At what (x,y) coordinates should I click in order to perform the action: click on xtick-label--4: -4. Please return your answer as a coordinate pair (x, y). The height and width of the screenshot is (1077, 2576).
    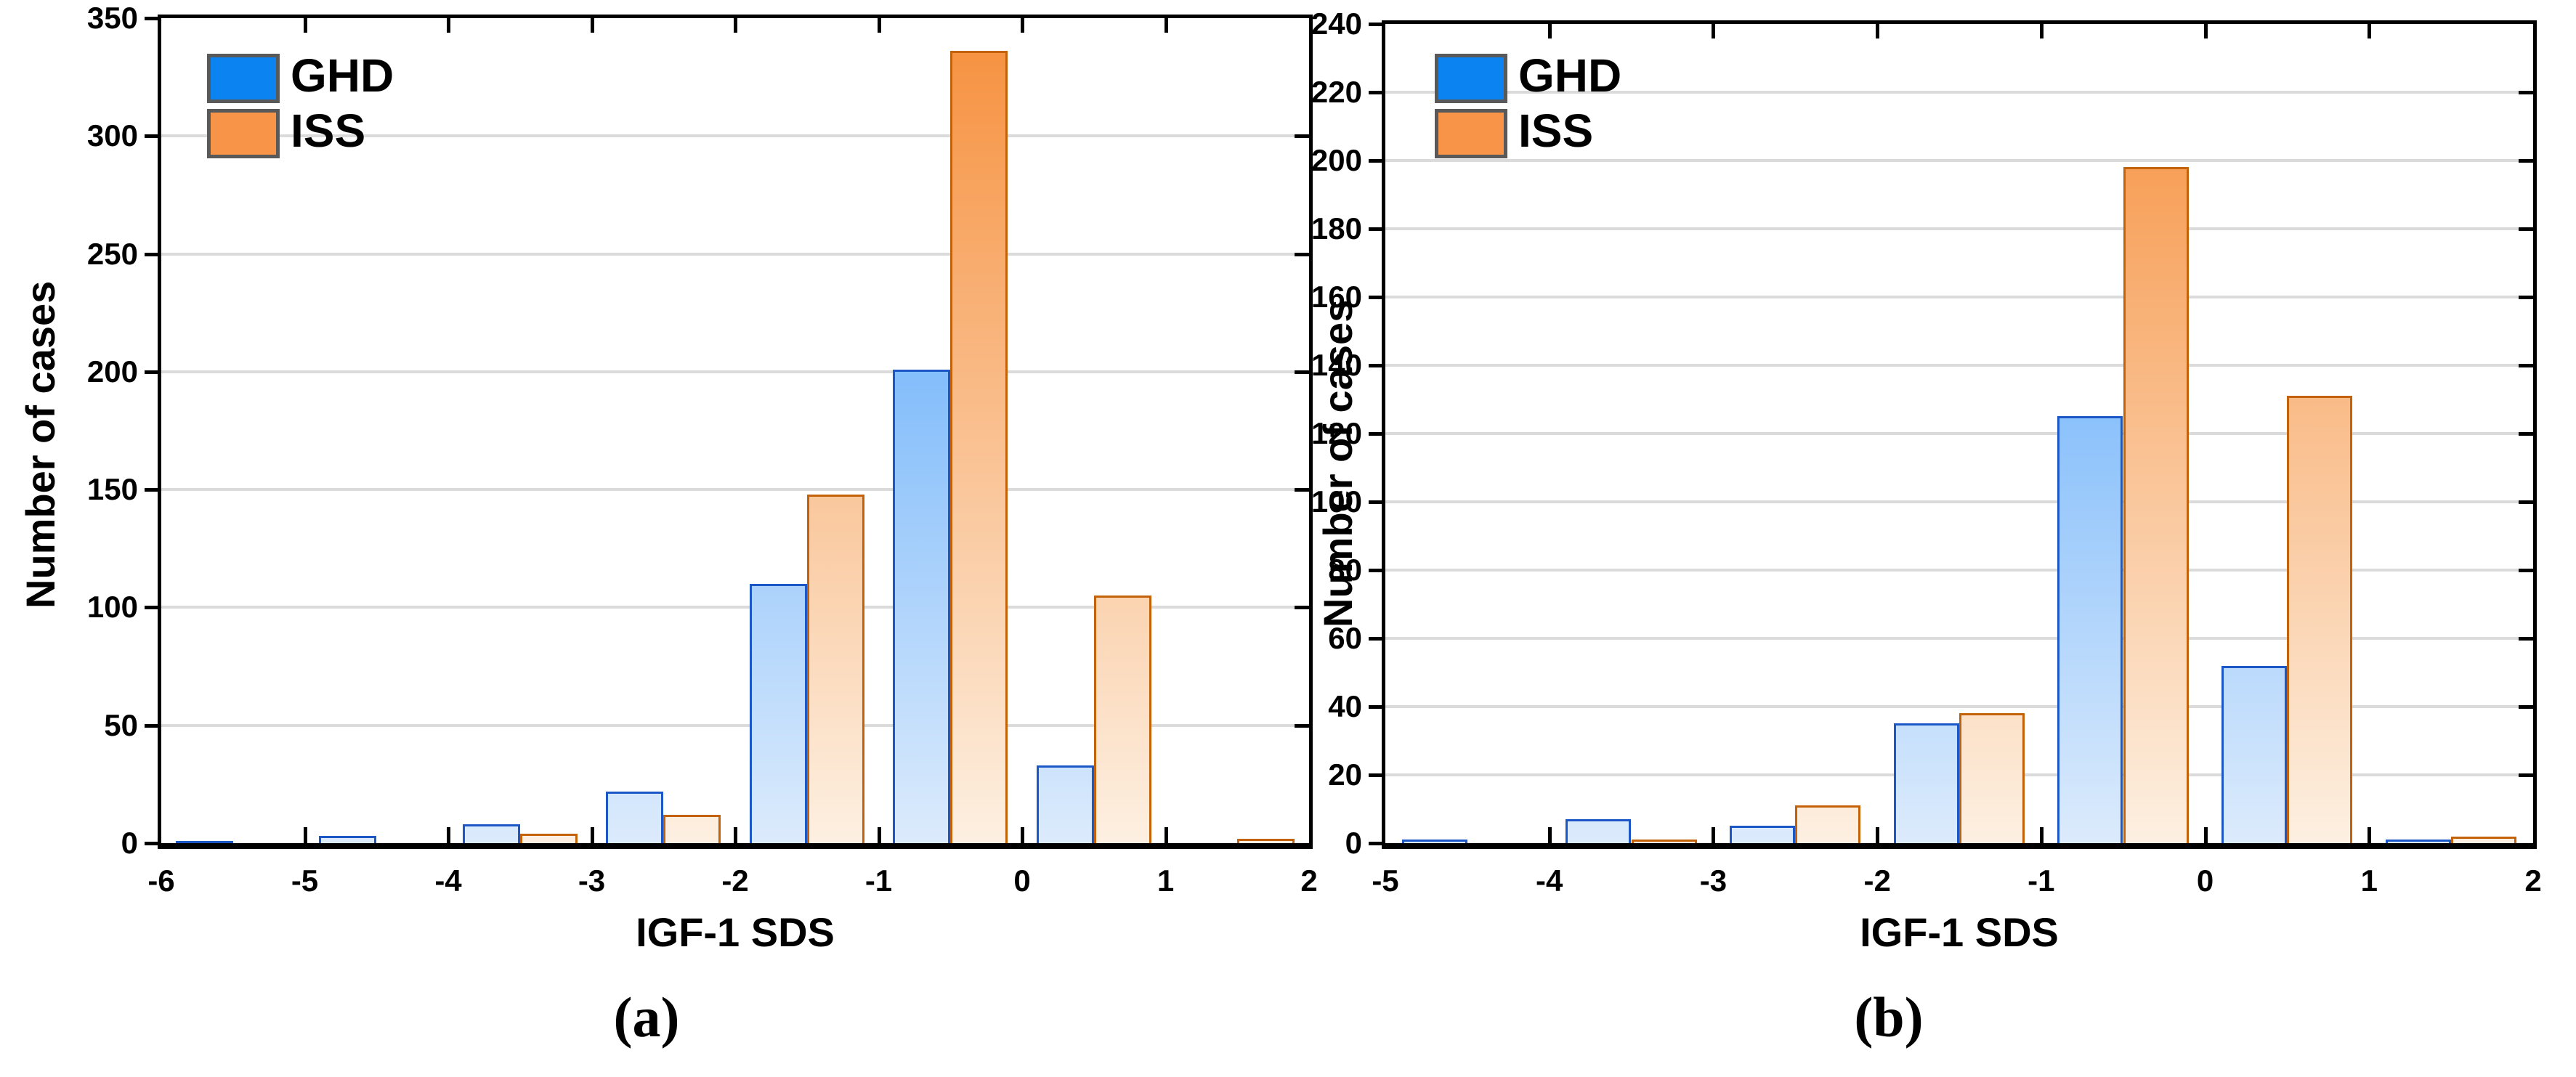
    Looking at the image, I should click on (448, 880).